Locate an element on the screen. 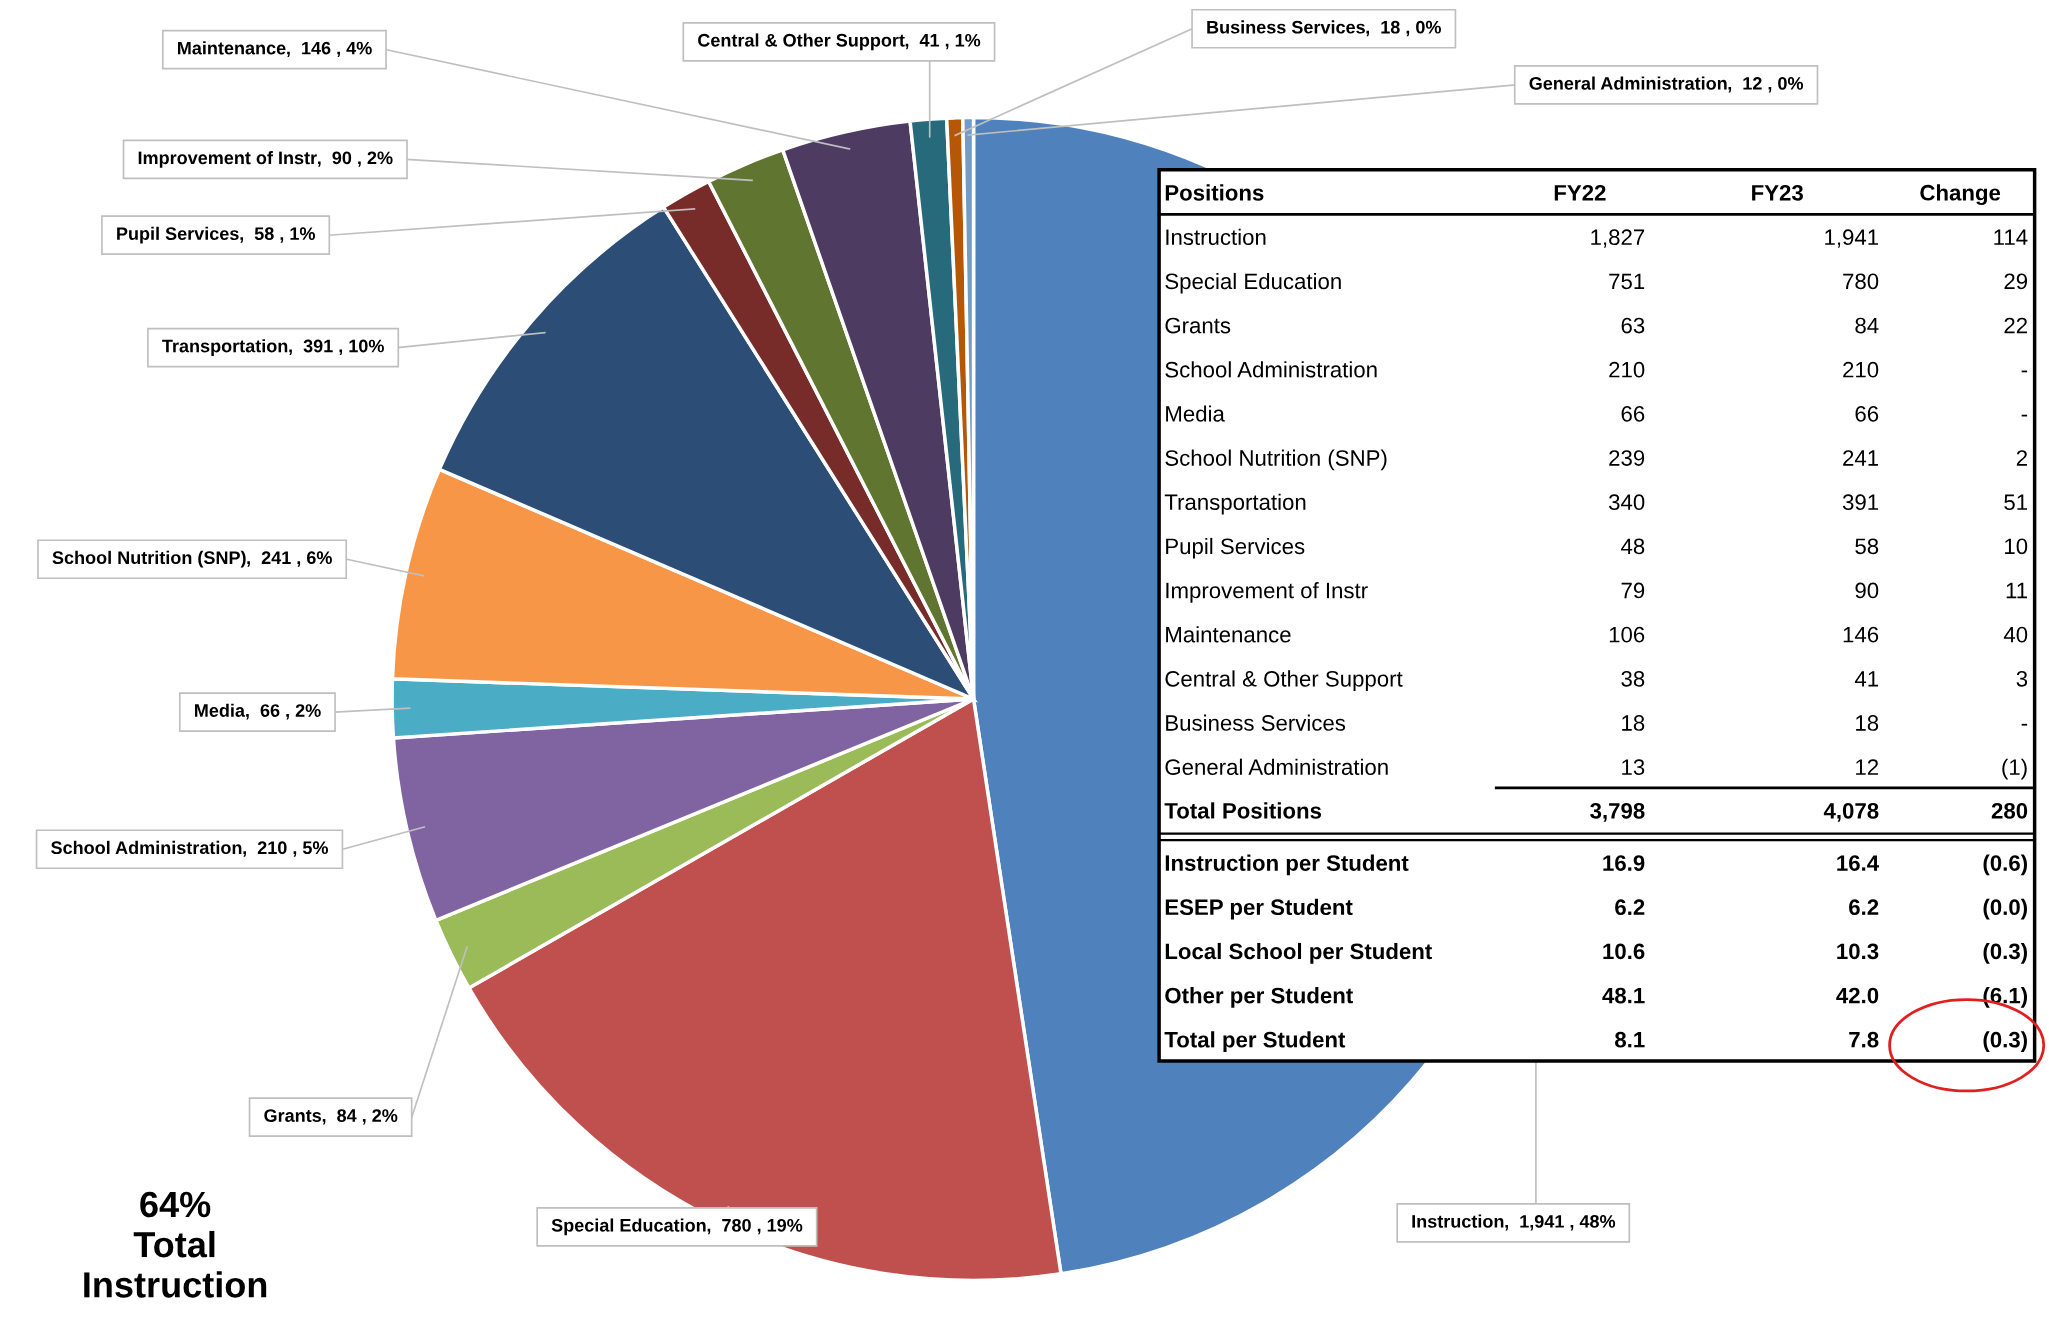 The height and width of the screenshot is (1334, 2049). text: 280 is located at coordinates (2009, 810).